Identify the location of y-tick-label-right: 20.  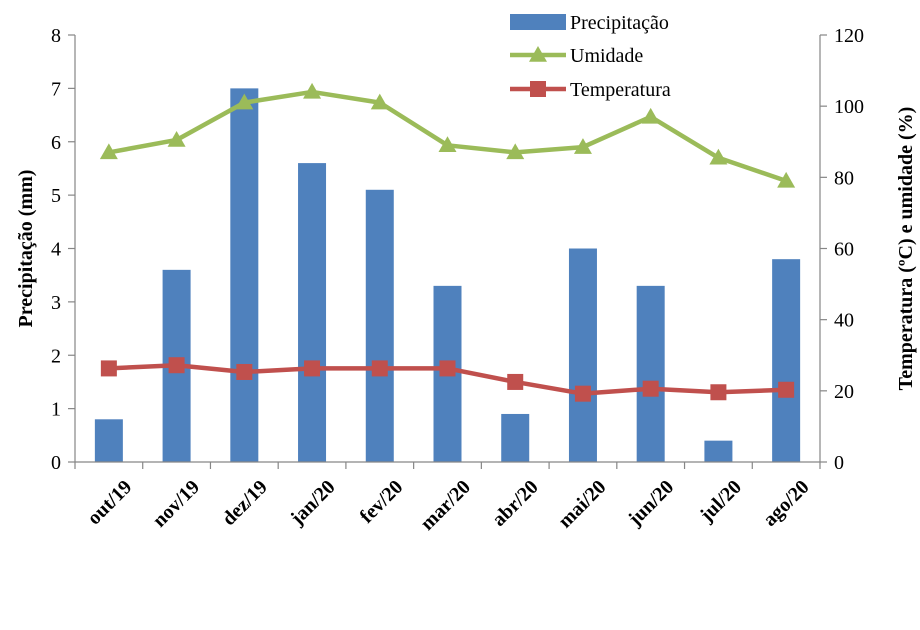
(844, 392).